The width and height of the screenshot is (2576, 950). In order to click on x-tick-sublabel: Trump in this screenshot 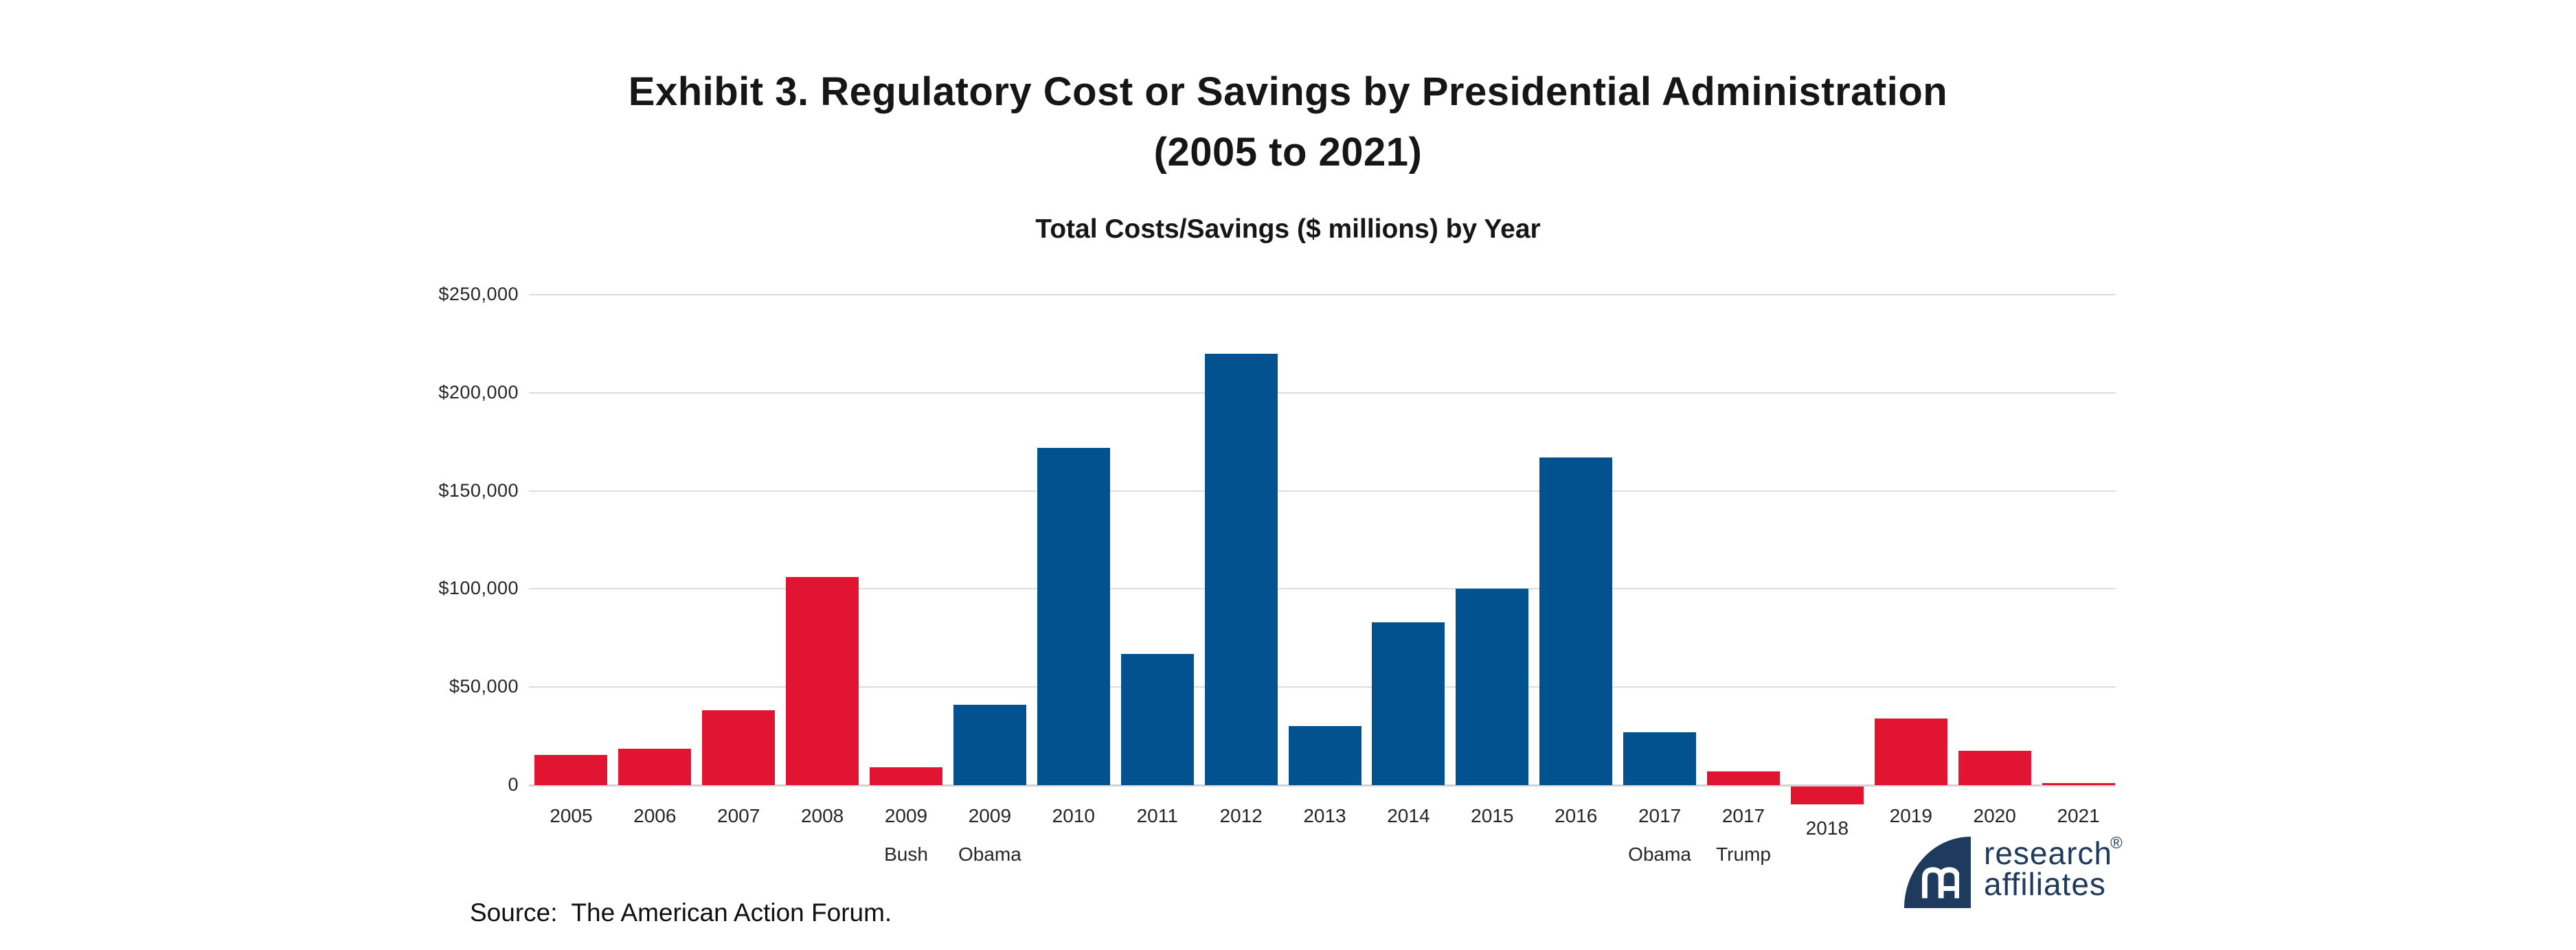, I will do `click(1743, 854)`.